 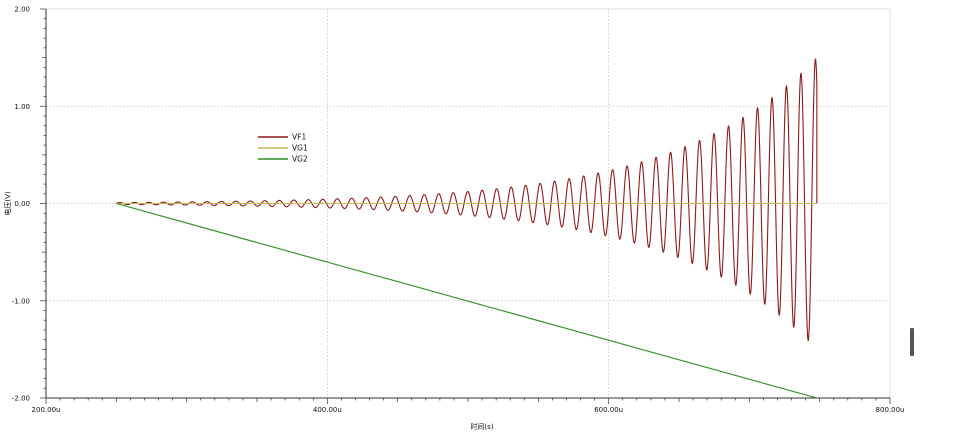 I want to click on x-tick-label: 200.00u, so click(x=46, y=410).